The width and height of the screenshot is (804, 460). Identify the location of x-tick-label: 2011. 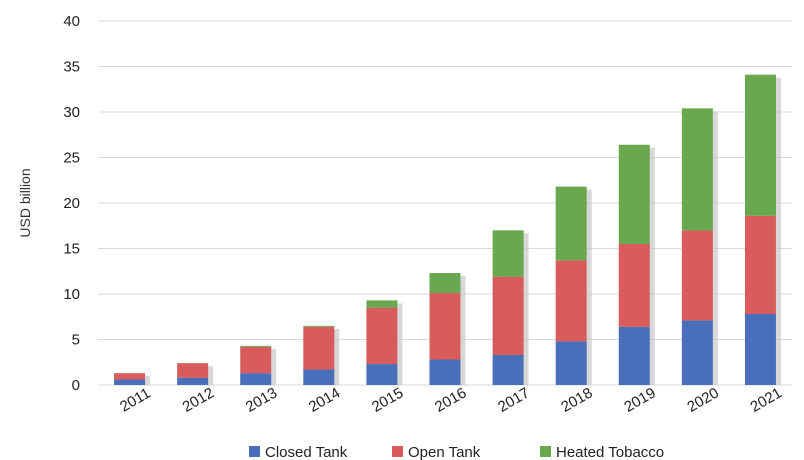
(135, 400).